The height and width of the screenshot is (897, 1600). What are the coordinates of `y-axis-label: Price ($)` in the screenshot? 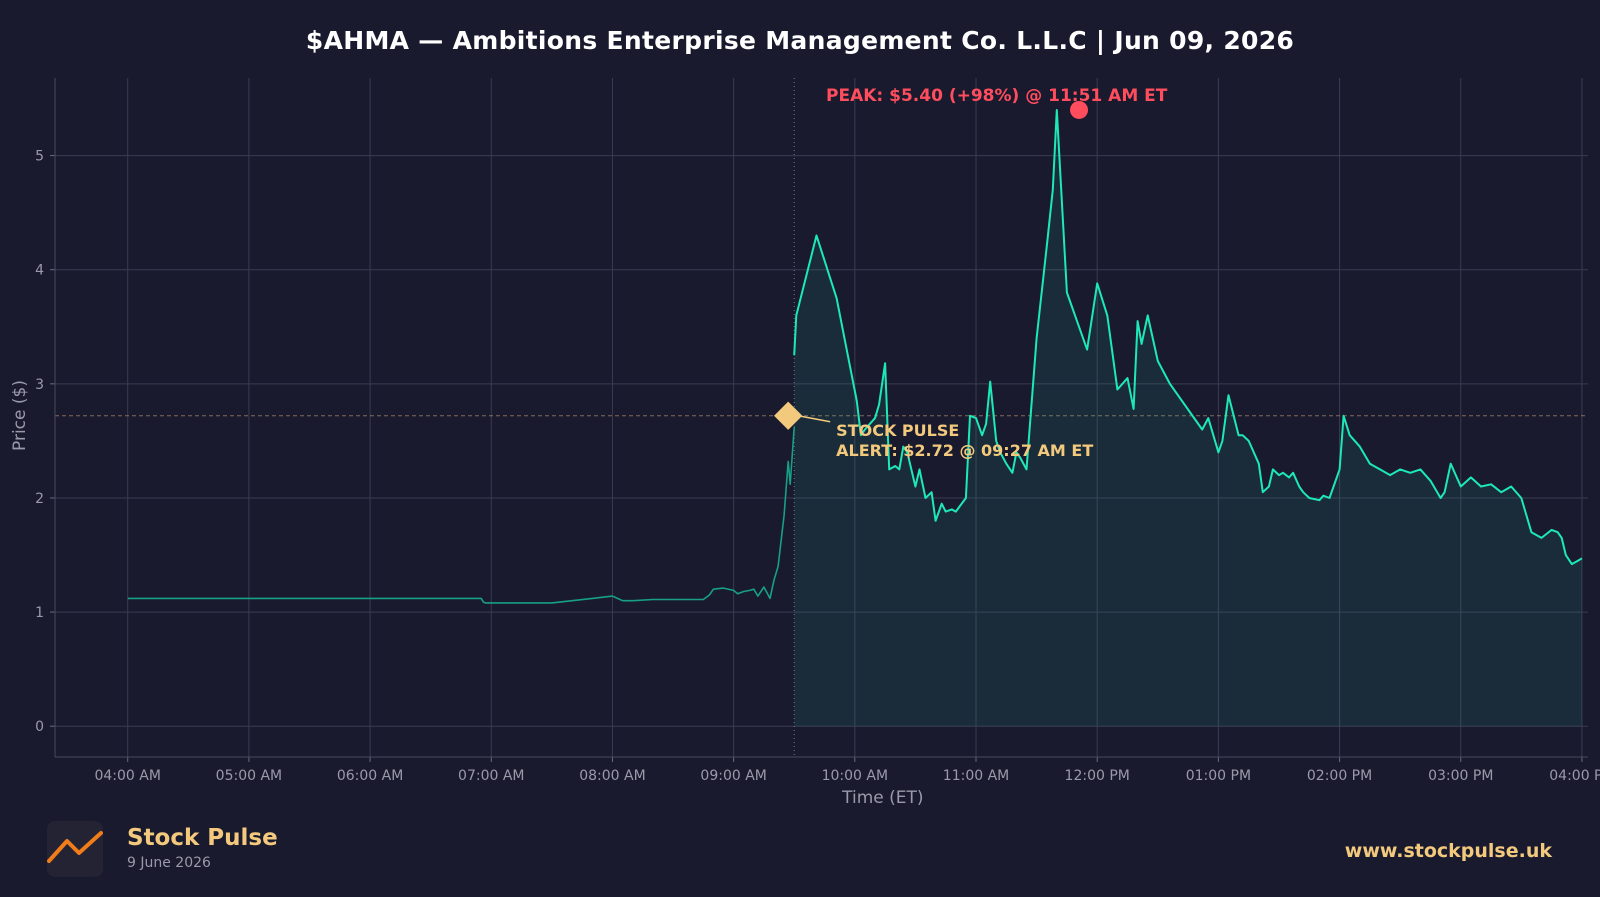 It's located at (20, 415).